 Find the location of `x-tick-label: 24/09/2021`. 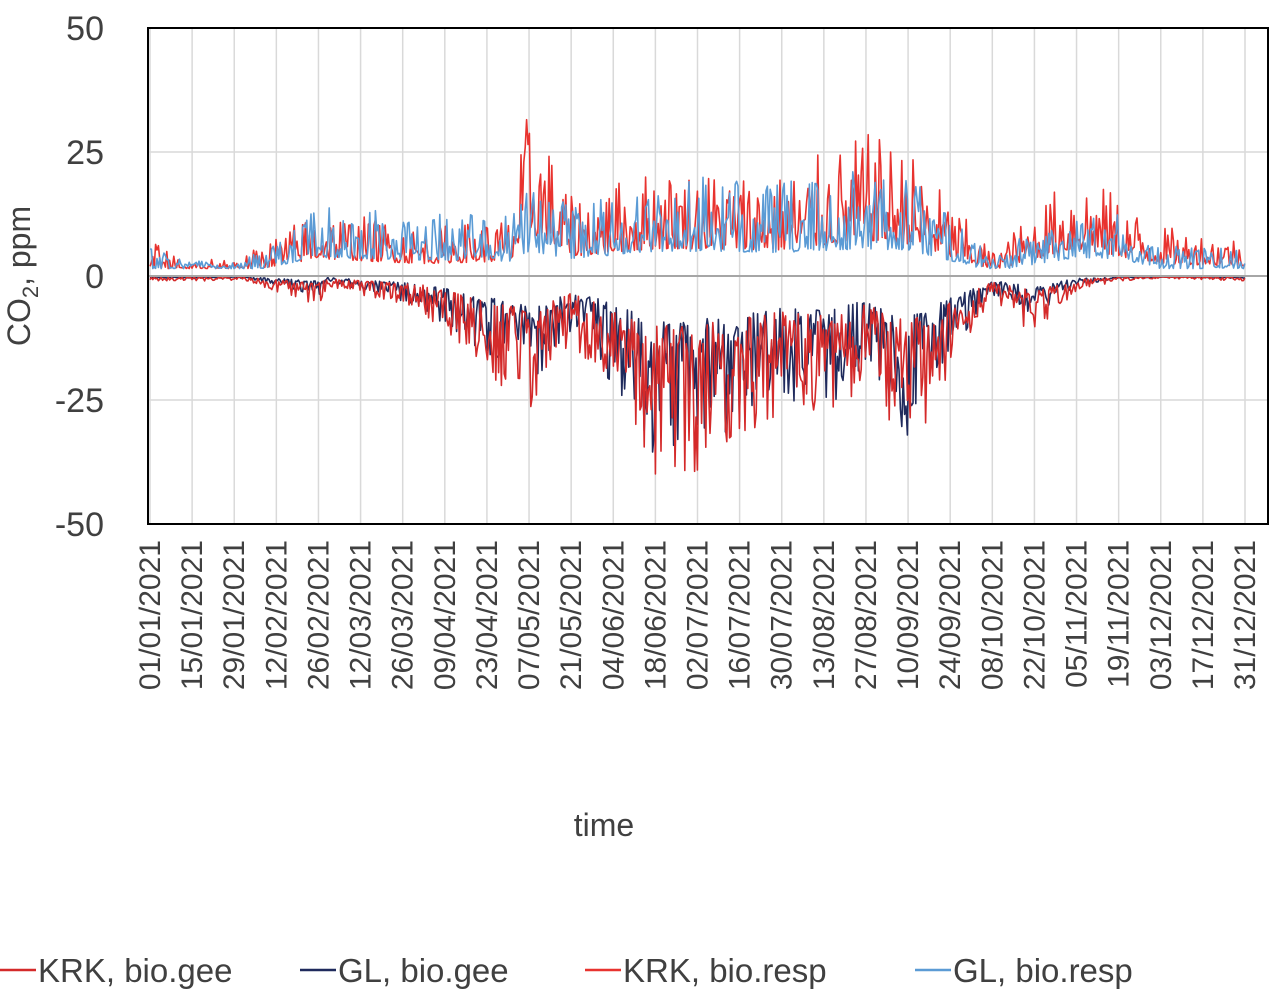

x-tick-label: 24/09/2021 is located at coordinates (950, 615).